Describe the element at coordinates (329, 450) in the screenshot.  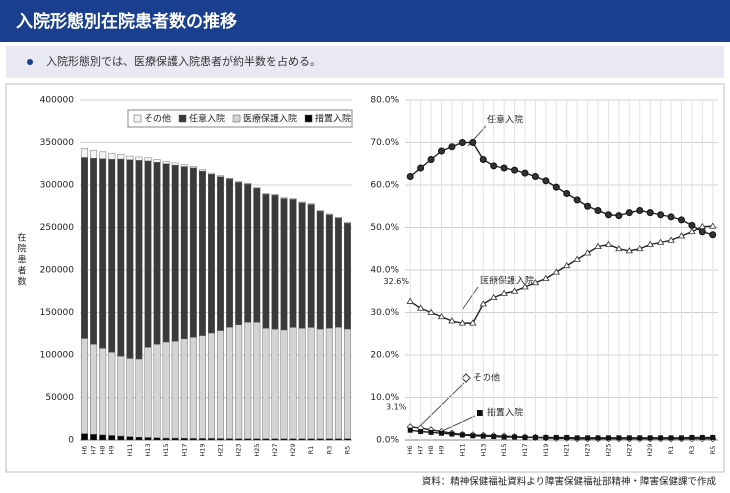
I see `x-tick-label: R3` at that location.